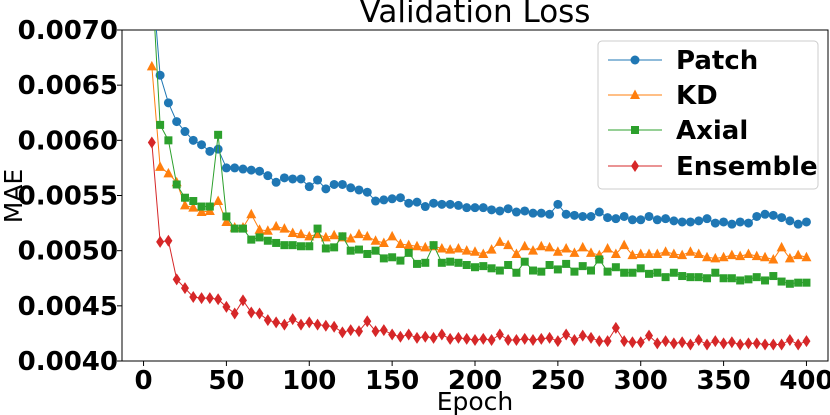 Image resolution: width=830 pixels, height=415 pixels. Describe the element at coordinates (68, 362) in the screenshot. I see `y-tick-label: 0.0040` at that location.